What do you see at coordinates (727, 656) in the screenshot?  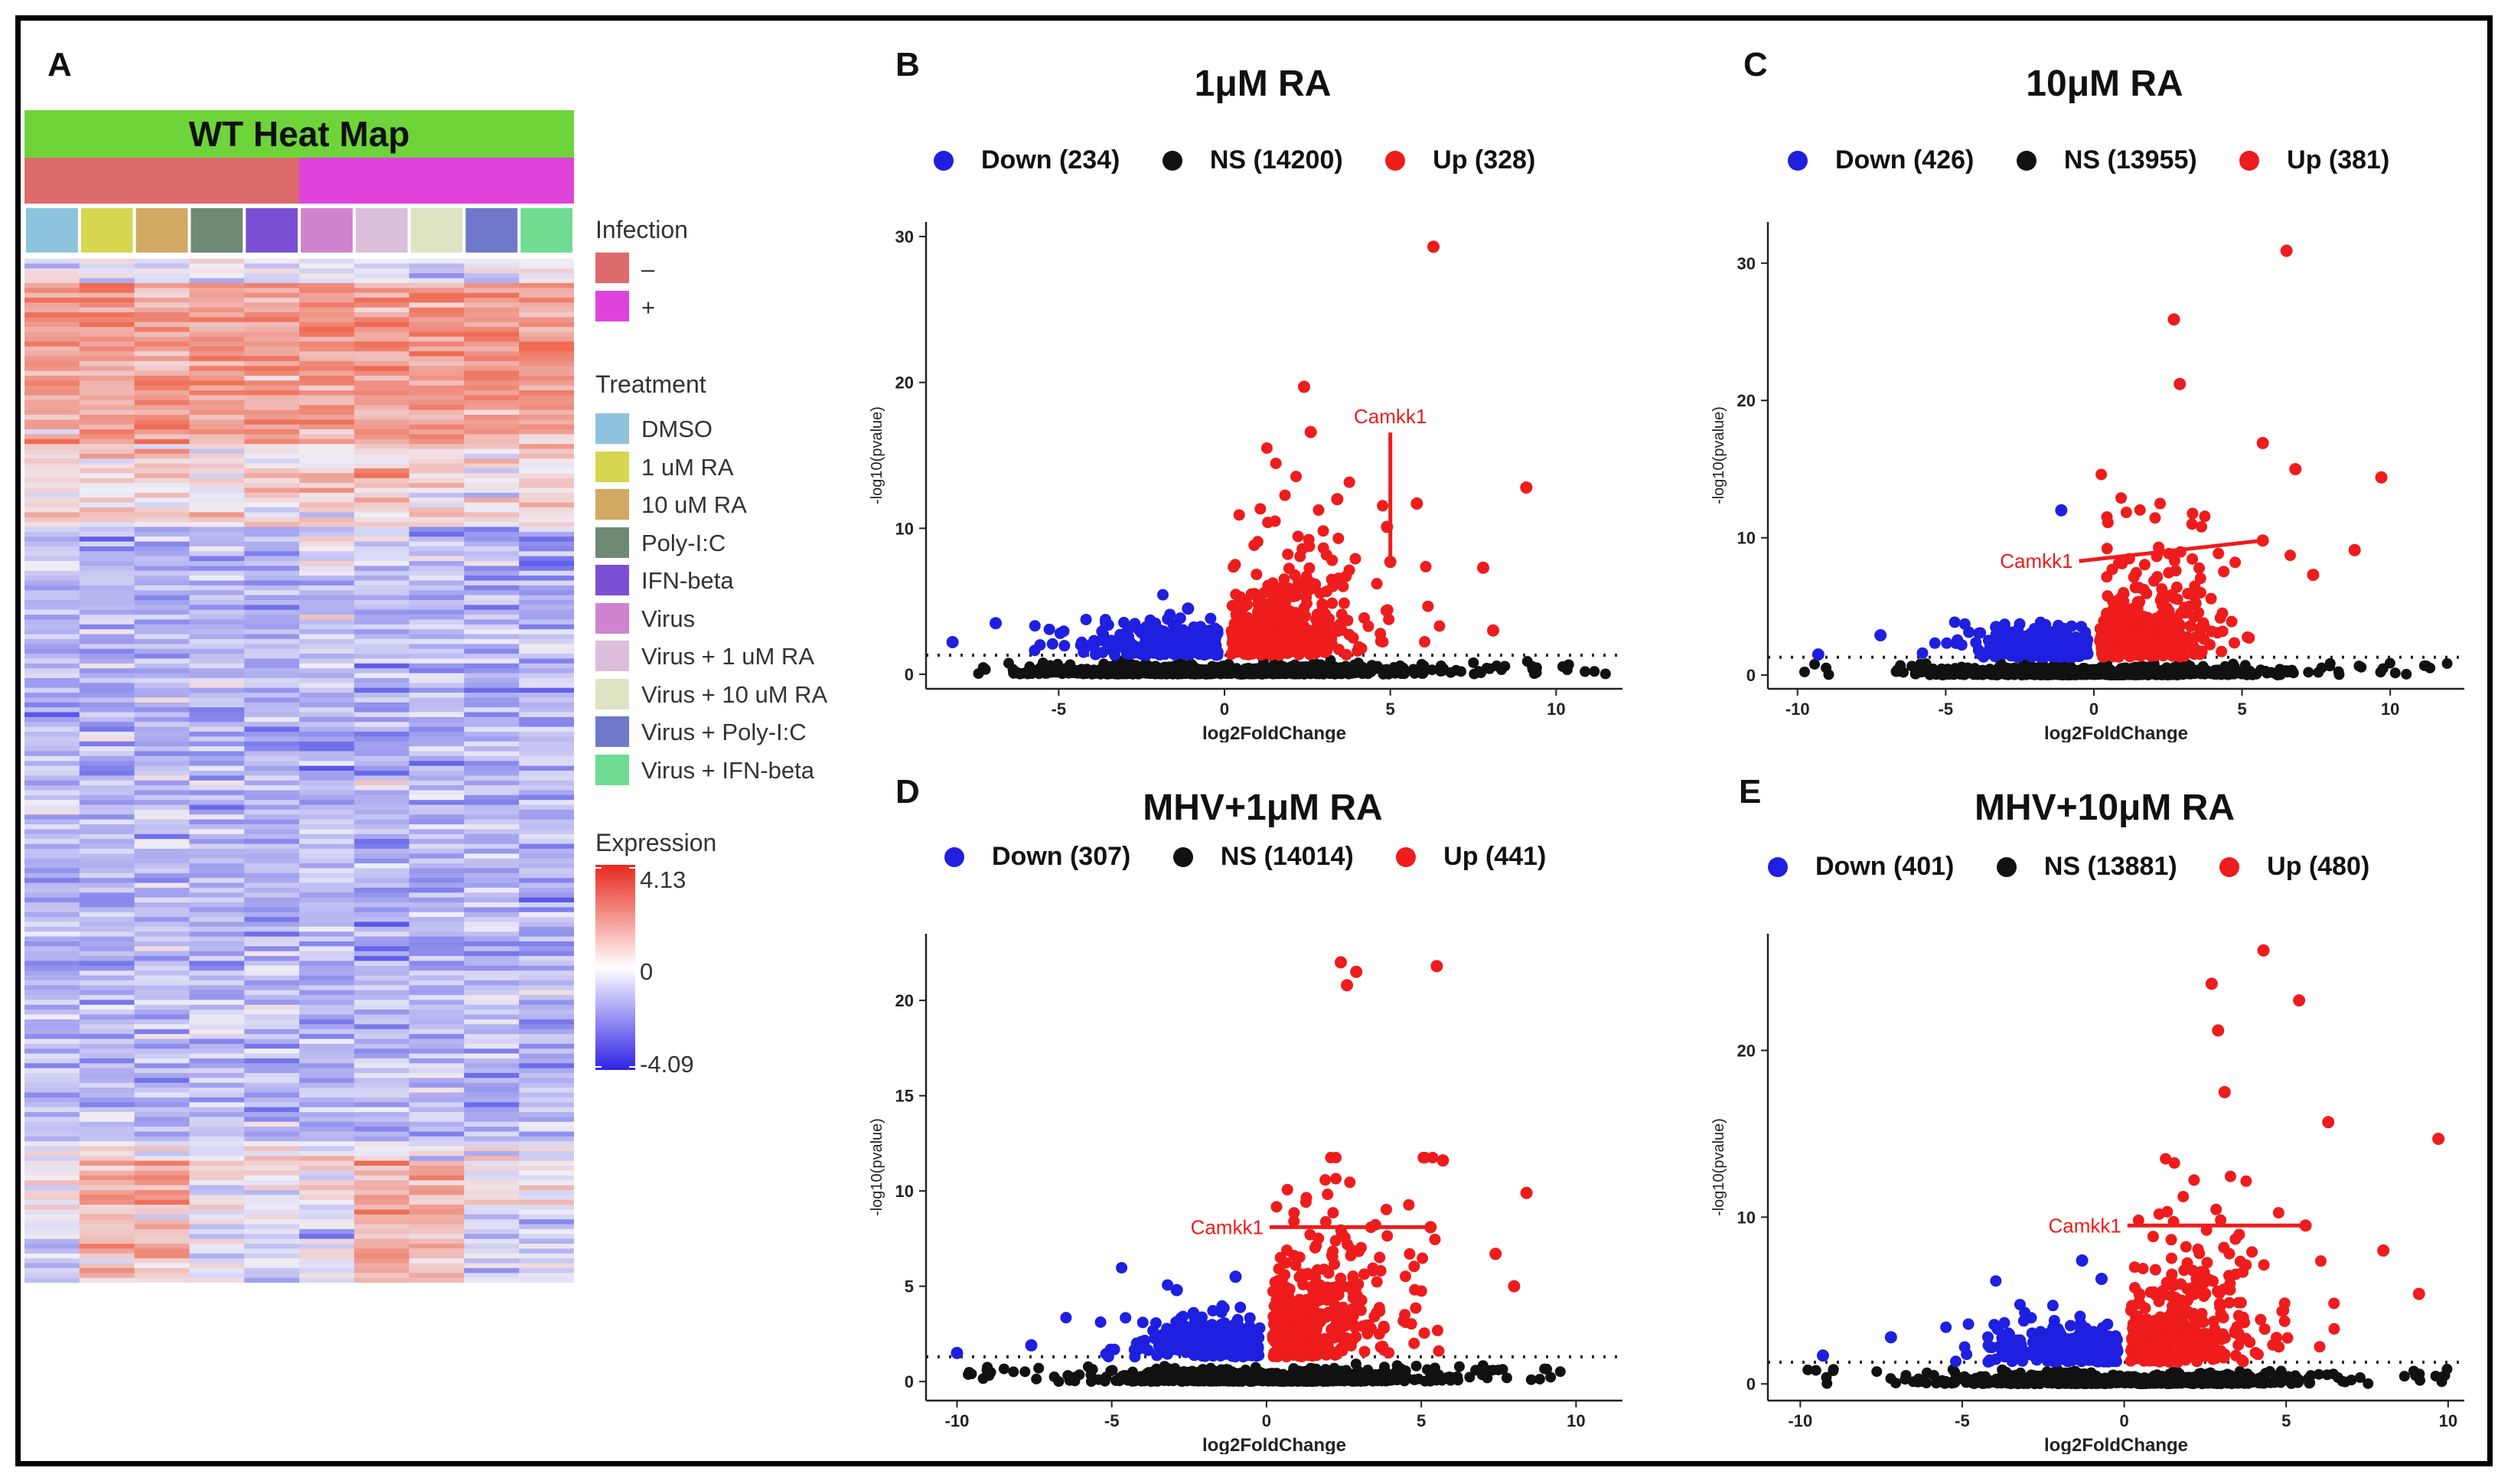 I see `treatment-legend-label: Virus + 1 uM RA` at bounding box center [727, 656].